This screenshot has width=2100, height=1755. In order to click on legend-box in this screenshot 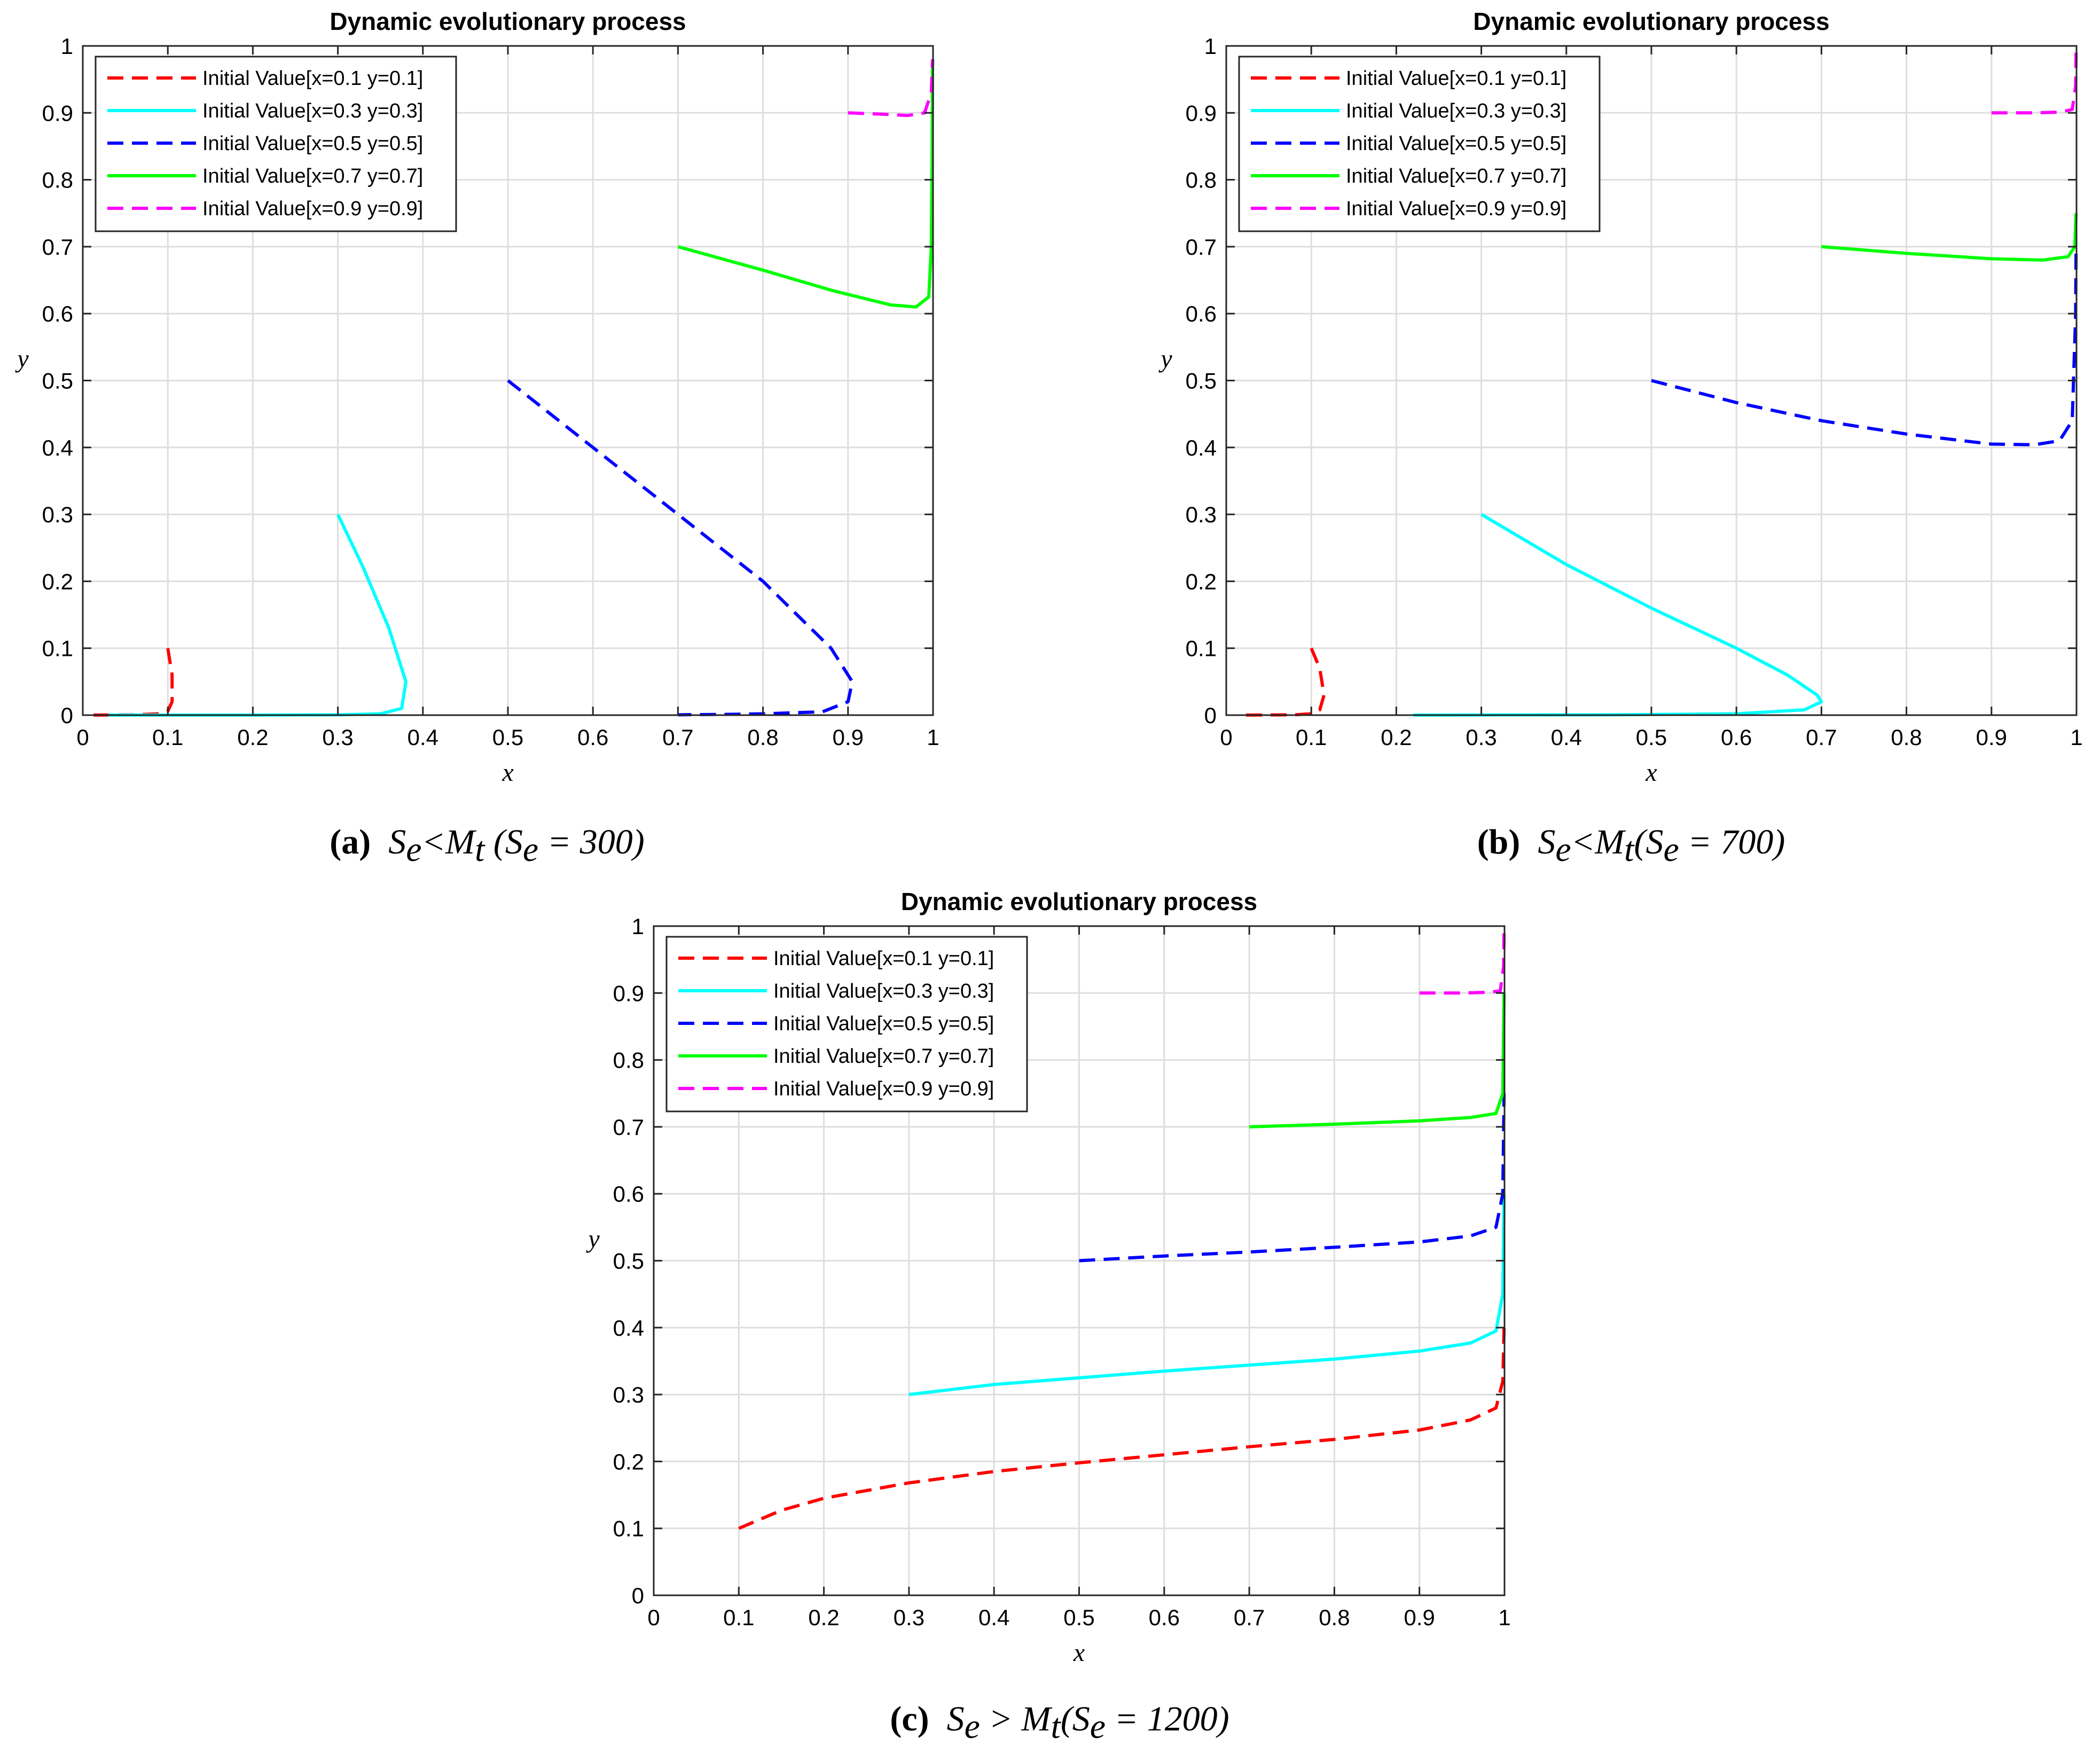, I will do `click(1419, 144)`.